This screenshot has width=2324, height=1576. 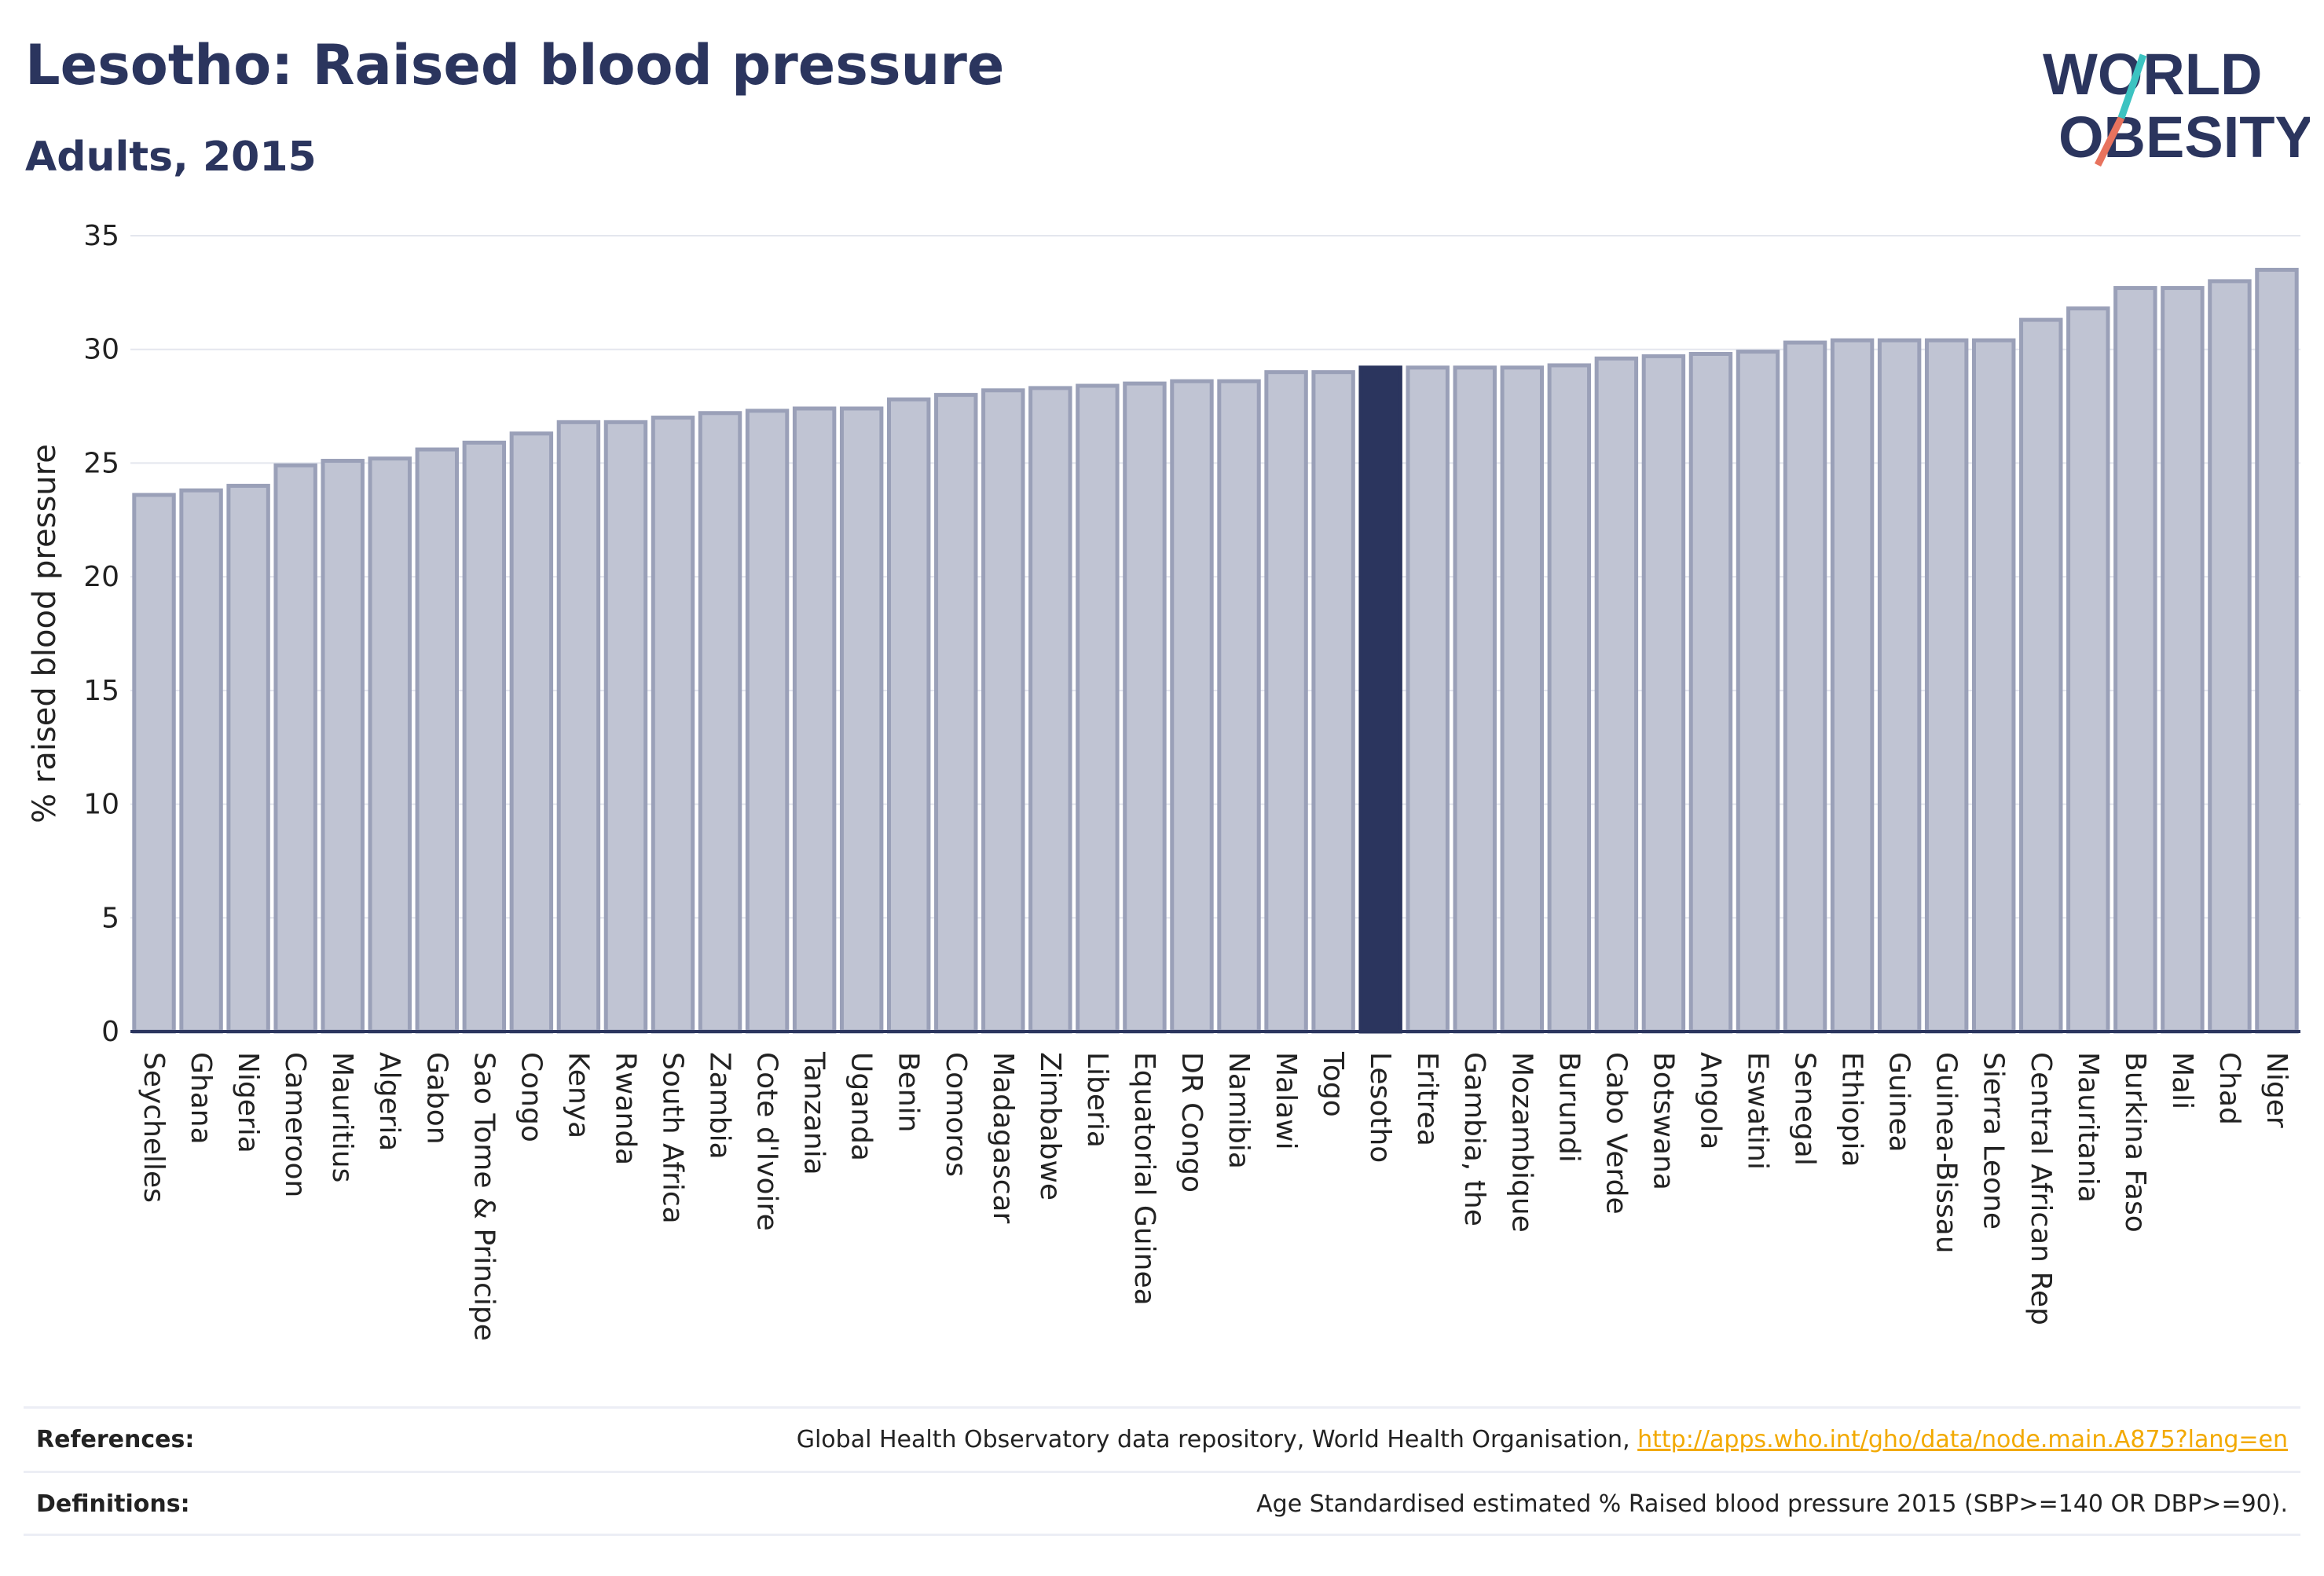 What do you see at coordinates (956, 1114) in the screenshot?
I see `x-tick-label: Comoros` at bounding box center [956, 1114].